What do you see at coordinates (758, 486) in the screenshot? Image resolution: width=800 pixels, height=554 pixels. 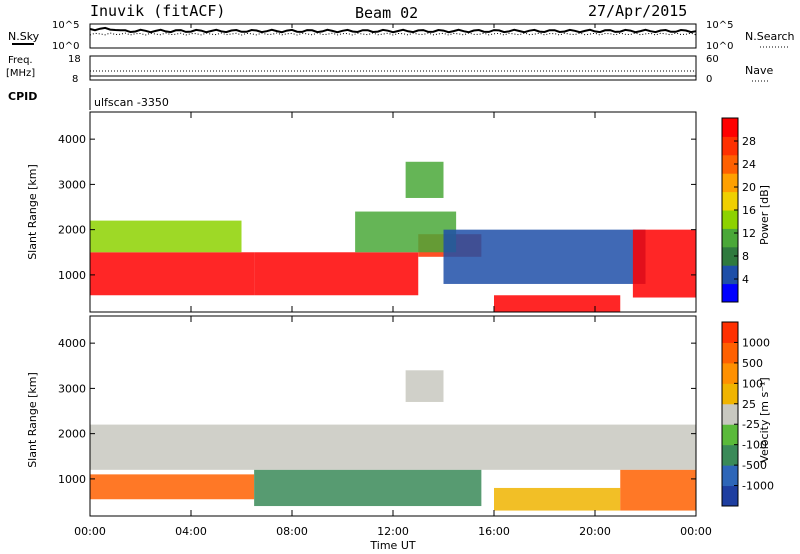 I see `colorbar-tick: -1000` at bounding box center [758, 486].